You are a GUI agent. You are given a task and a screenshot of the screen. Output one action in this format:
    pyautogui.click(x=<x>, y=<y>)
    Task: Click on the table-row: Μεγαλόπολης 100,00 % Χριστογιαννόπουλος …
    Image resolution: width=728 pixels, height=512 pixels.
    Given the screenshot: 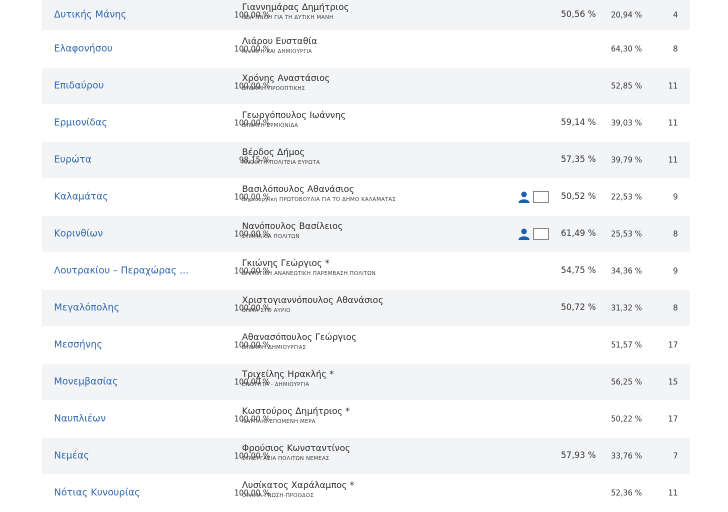 What is the action you would take?
    pyautogui.click(x=366, y=308)
    